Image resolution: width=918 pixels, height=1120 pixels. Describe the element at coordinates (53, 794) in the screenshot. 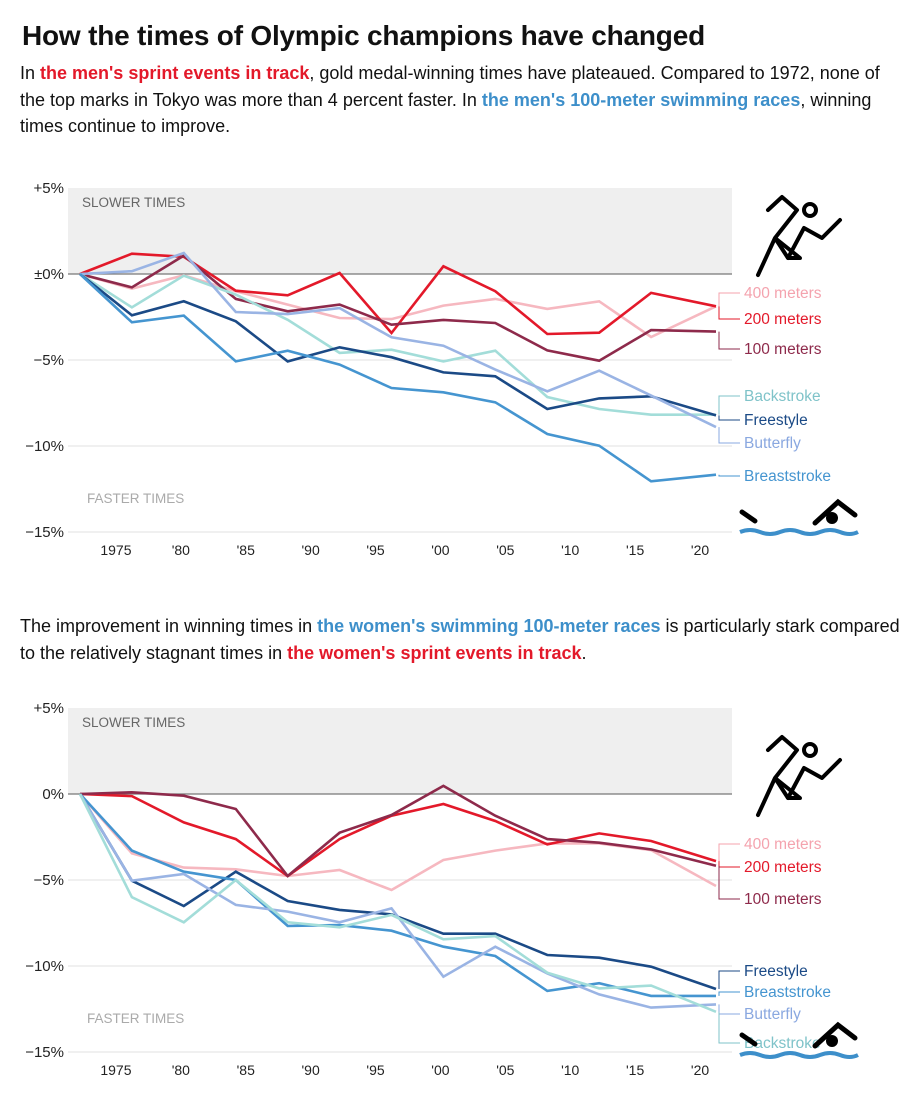

I see `y-tick-label: 0%` at that location.